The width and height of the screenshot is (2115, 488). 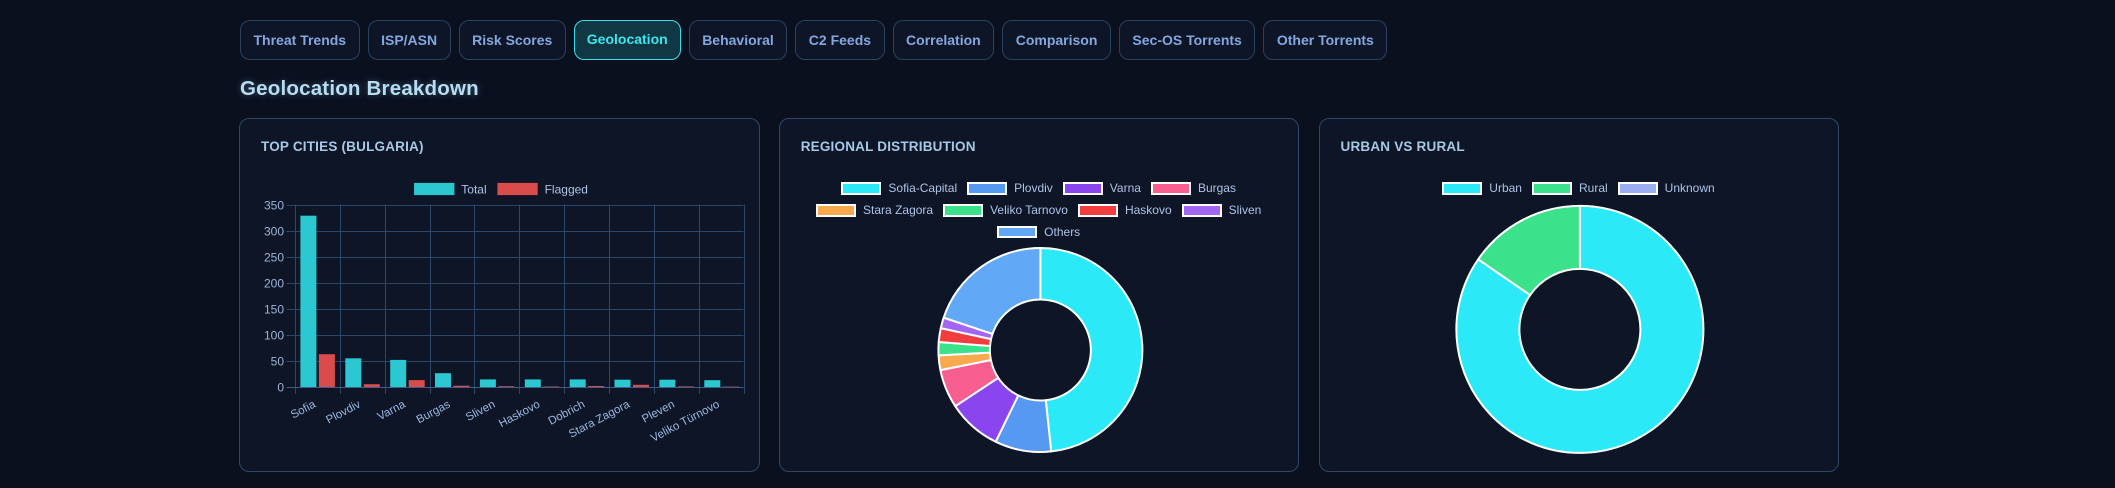 I want to click on svg-text: 350, so click(x=274, y=206).